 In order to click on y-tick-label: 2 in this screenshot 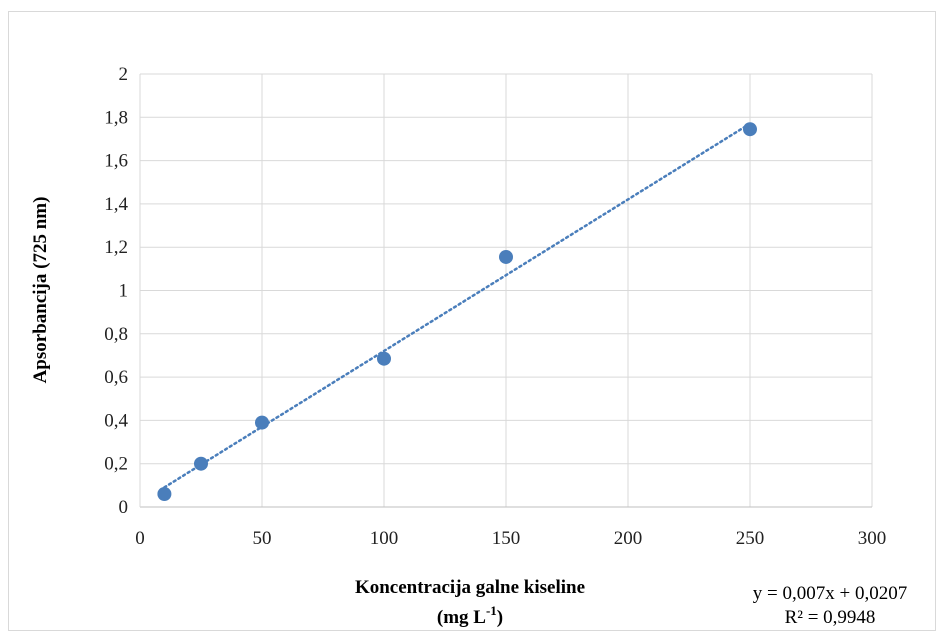, I will do `click(124, 74)`.